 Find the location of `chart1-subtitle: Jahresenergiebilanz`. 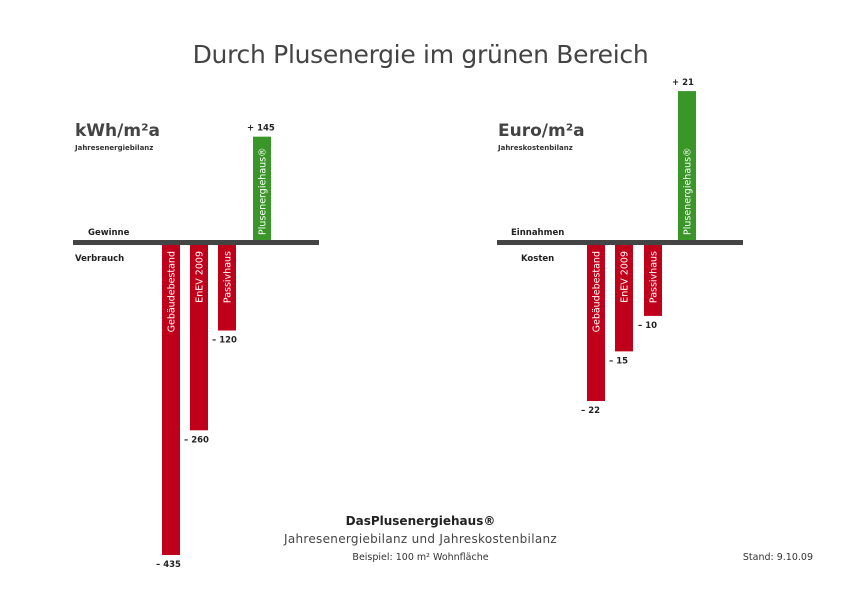

chart1-subtitle: Jahresenergiebilanz is located at coordinates (113, 148).